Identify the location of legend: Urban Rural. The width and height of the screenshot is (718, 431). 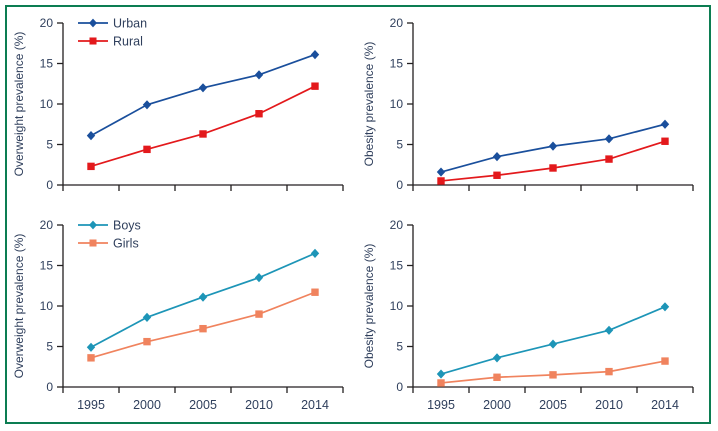
(112, 33).